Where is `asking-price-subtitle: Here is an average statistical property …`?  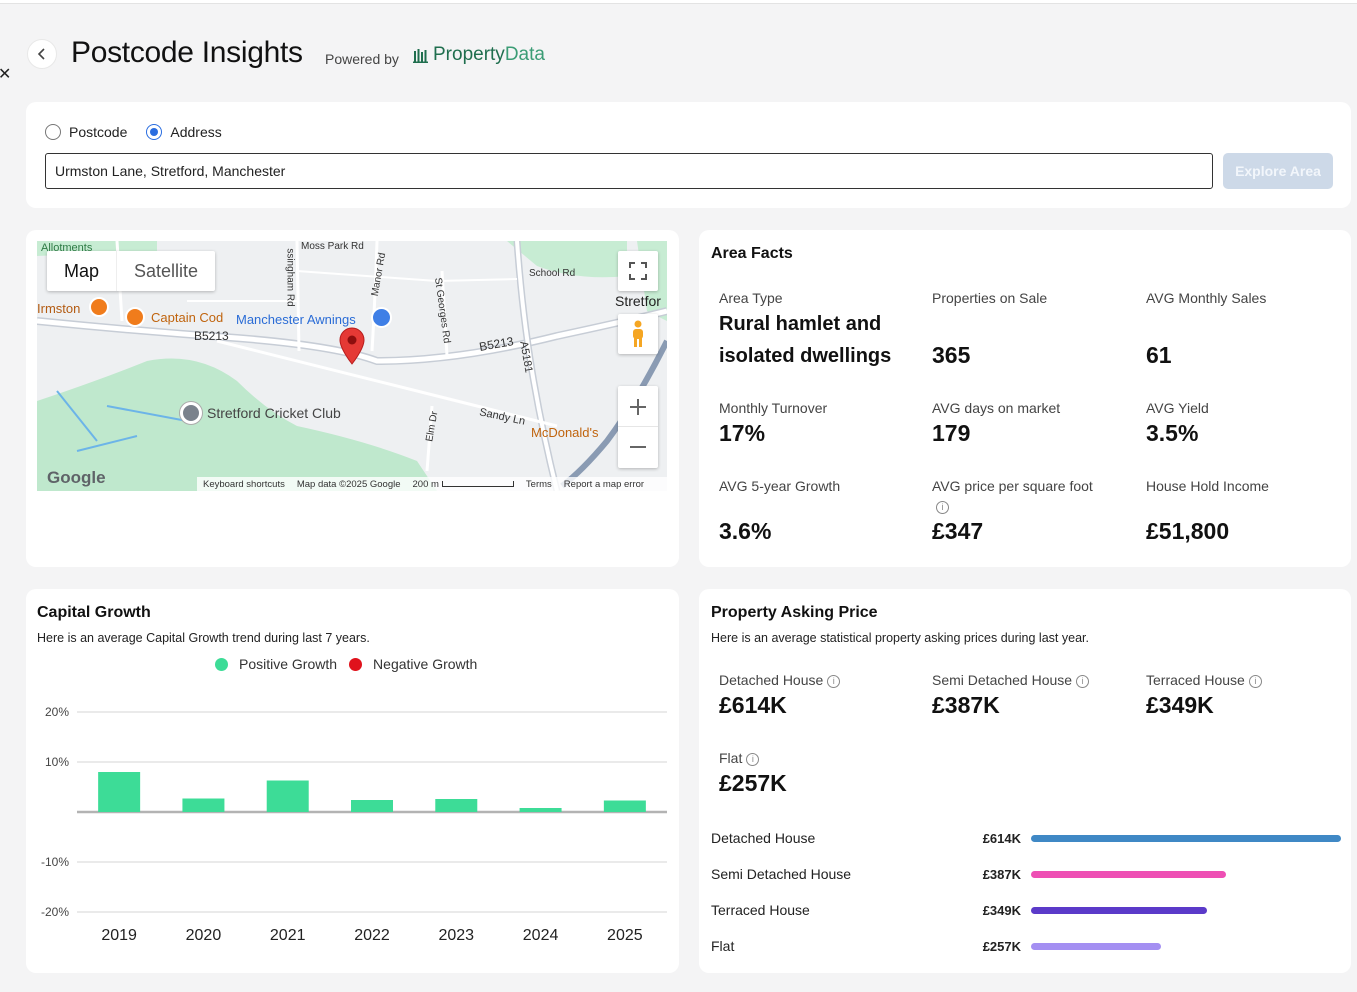 asking-price-subtitle: Here is an average statistical property … is located at coordinates (900, 638).